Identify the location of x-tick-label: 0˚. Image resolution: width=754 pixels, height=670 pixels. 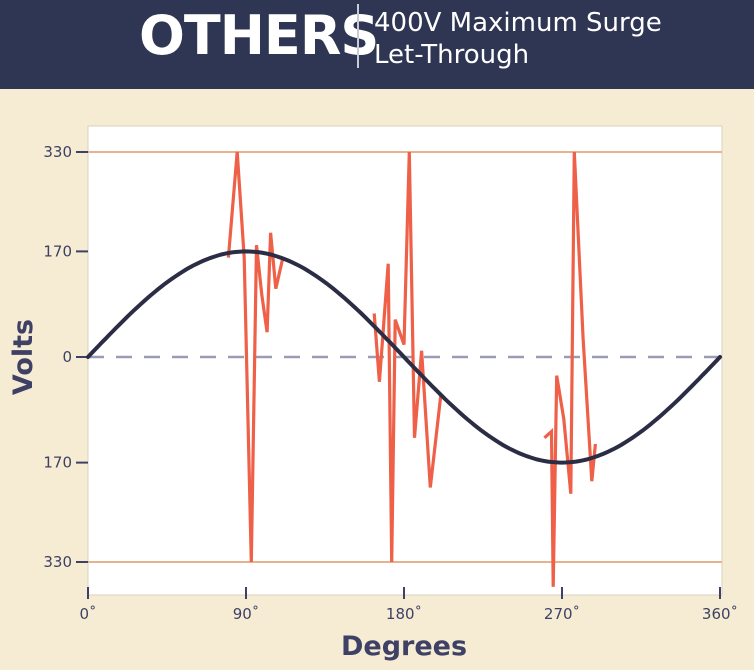
(87, 614).